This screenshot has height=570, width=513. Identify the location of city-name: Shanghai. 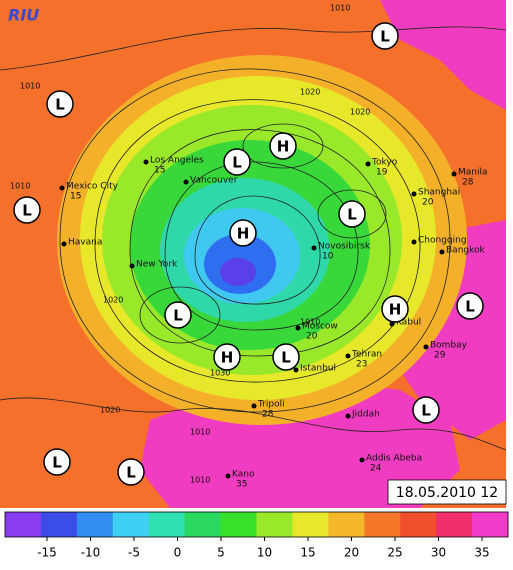
(439, 193).